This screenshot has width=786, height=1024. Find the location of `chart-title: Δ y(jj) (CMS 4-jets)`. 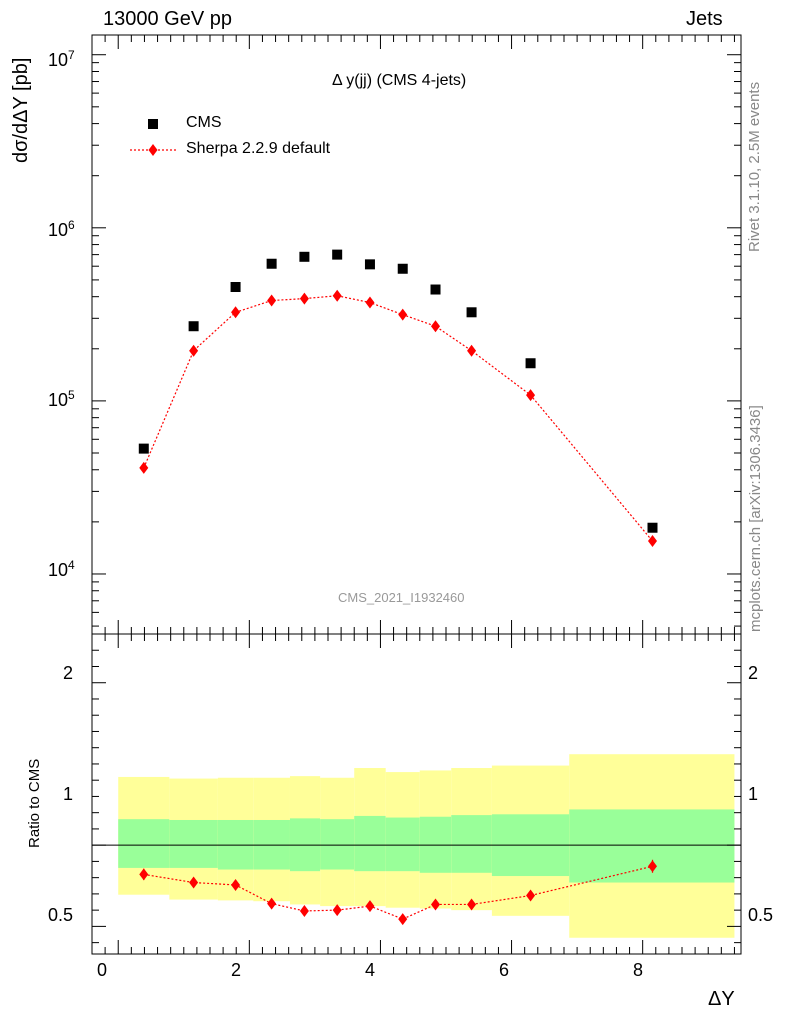

chart-title: Δ y(jj) (CMS 4-jets) is located at coordinates (399, 80).